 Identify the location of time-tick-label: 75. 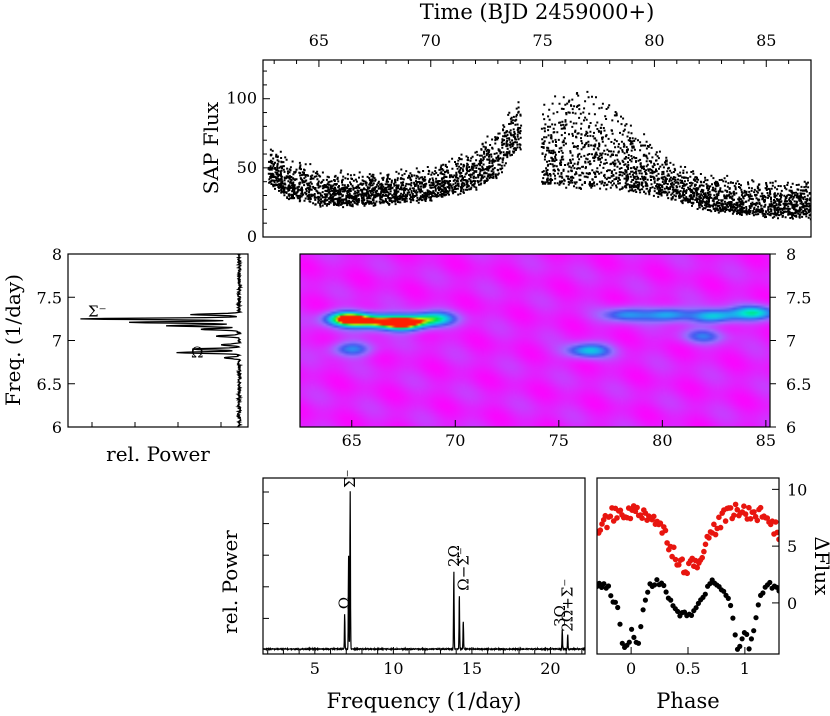
(542, 40).